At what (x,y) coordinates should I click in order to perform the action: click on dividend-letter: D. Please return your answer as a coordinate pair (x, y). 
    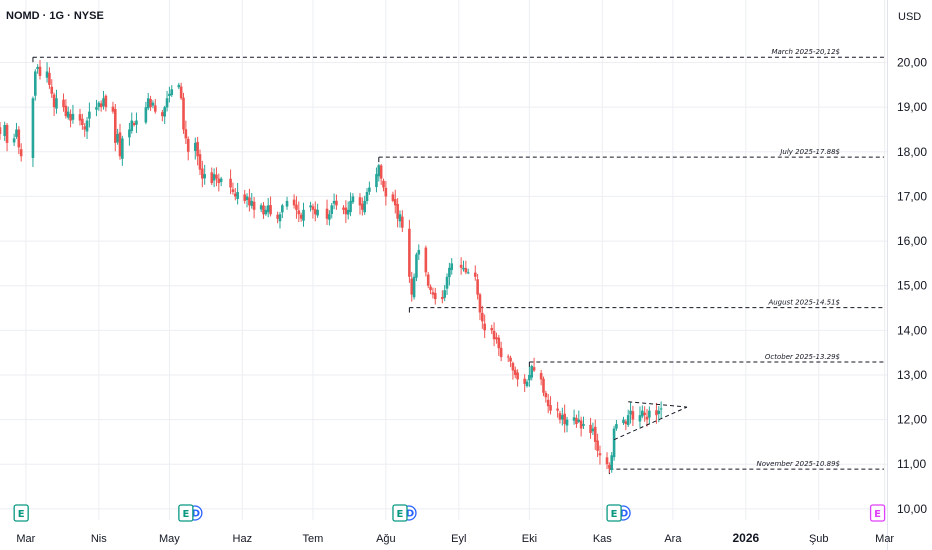
    Looking at the image, I should click on (410, 514).